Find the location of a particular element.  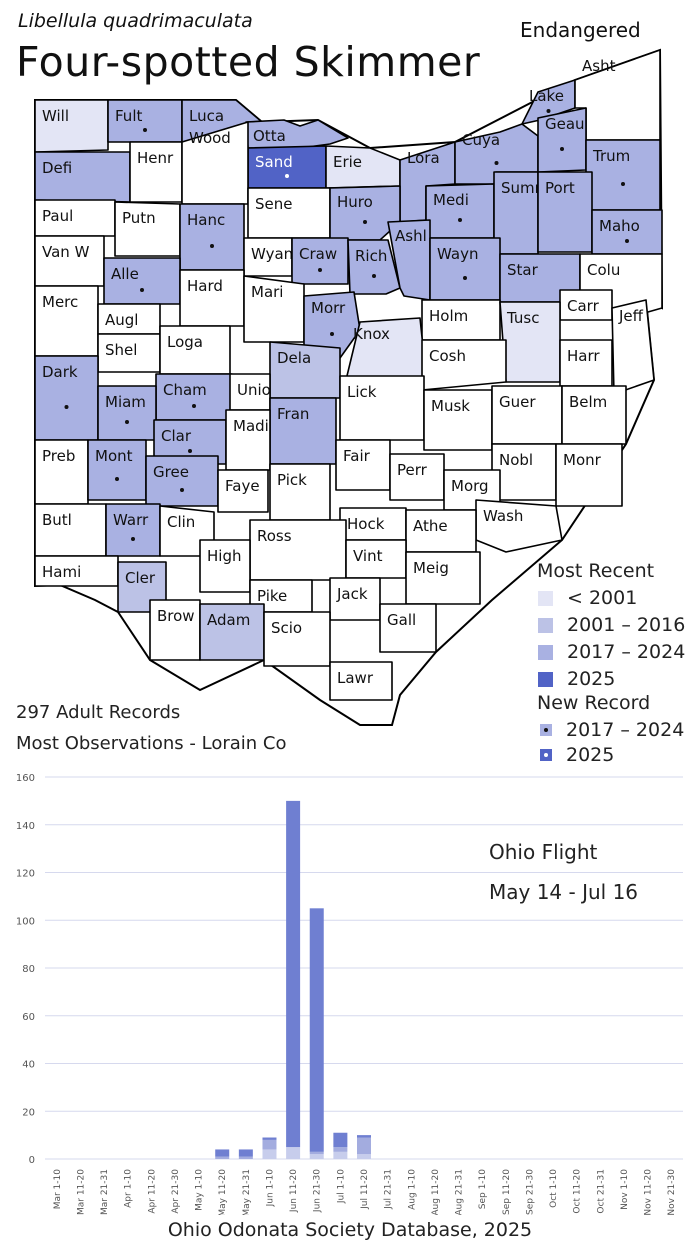

x-tick-label: Jul 21-31 is located at coordinates (389, 1189).